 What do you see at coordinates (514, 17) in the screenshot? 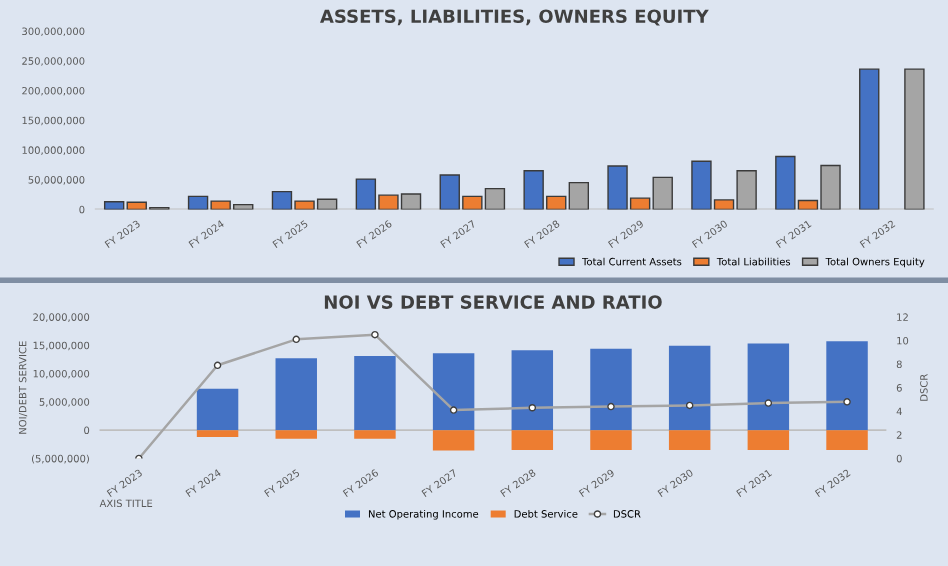
I see `chart-title: ASSETS, LIABILITIES, OWNERS EQUITY` at bounding box center [514, 17].